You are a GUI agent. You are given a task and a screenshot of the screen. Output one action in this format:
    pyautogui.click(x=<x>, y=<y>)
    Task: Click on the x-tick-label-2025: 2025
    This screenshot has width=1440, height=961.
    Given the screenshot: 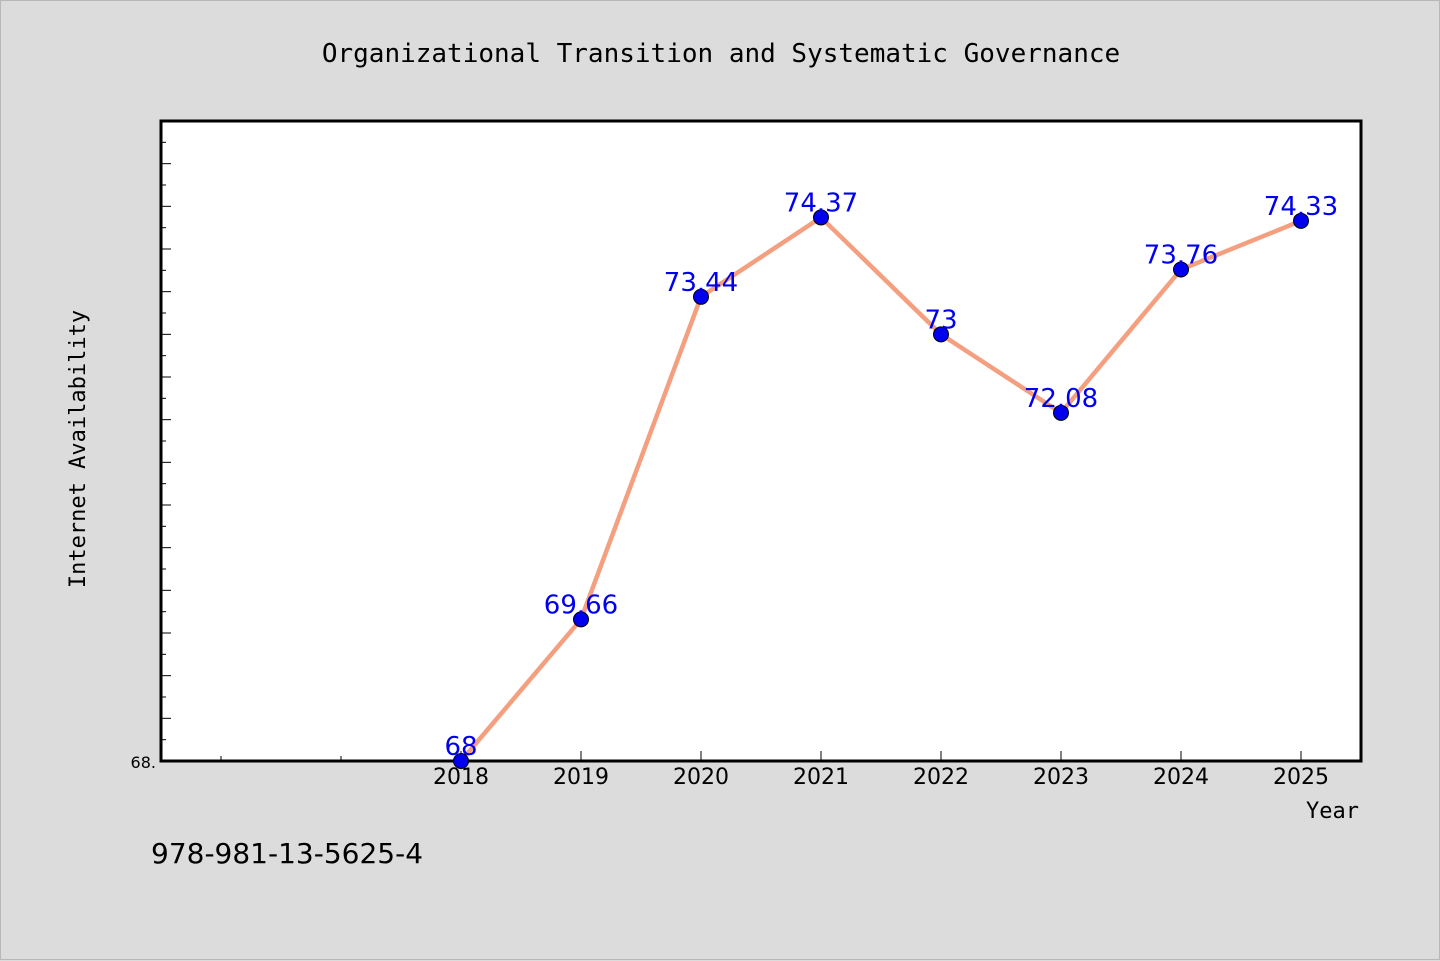 What is the action you would take?
    pyautogui.click(x=1301, y=777)
    